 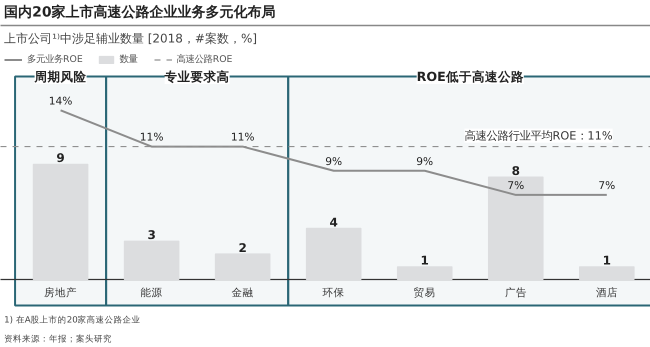 What do you see at coordinates (204, 59) in the screenshot?
I see `legend-label: 高速公路ROE` at bounding box center [204, 59].